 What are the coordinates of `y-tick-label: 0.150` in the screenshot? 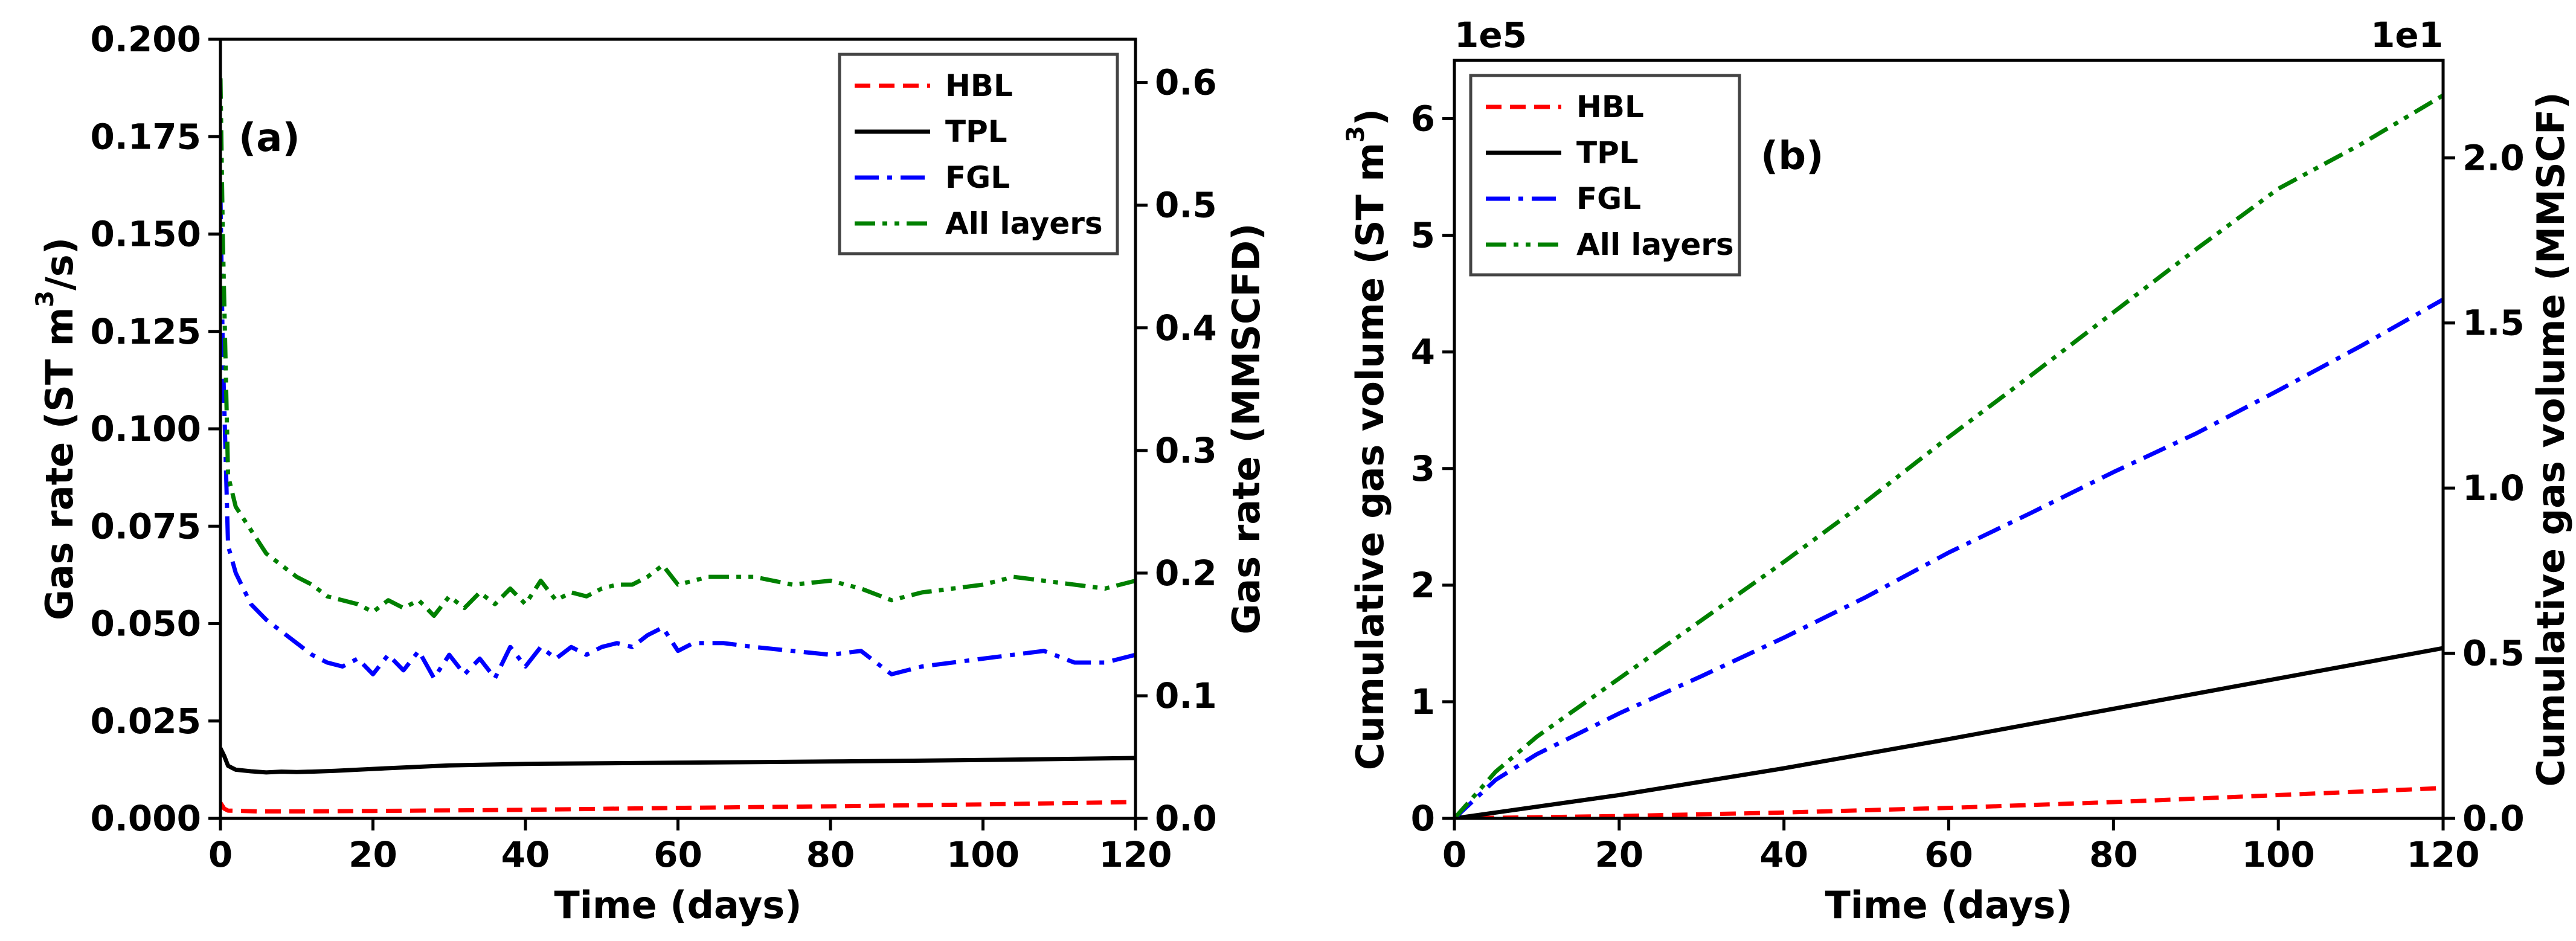 It's located at (146, 235).